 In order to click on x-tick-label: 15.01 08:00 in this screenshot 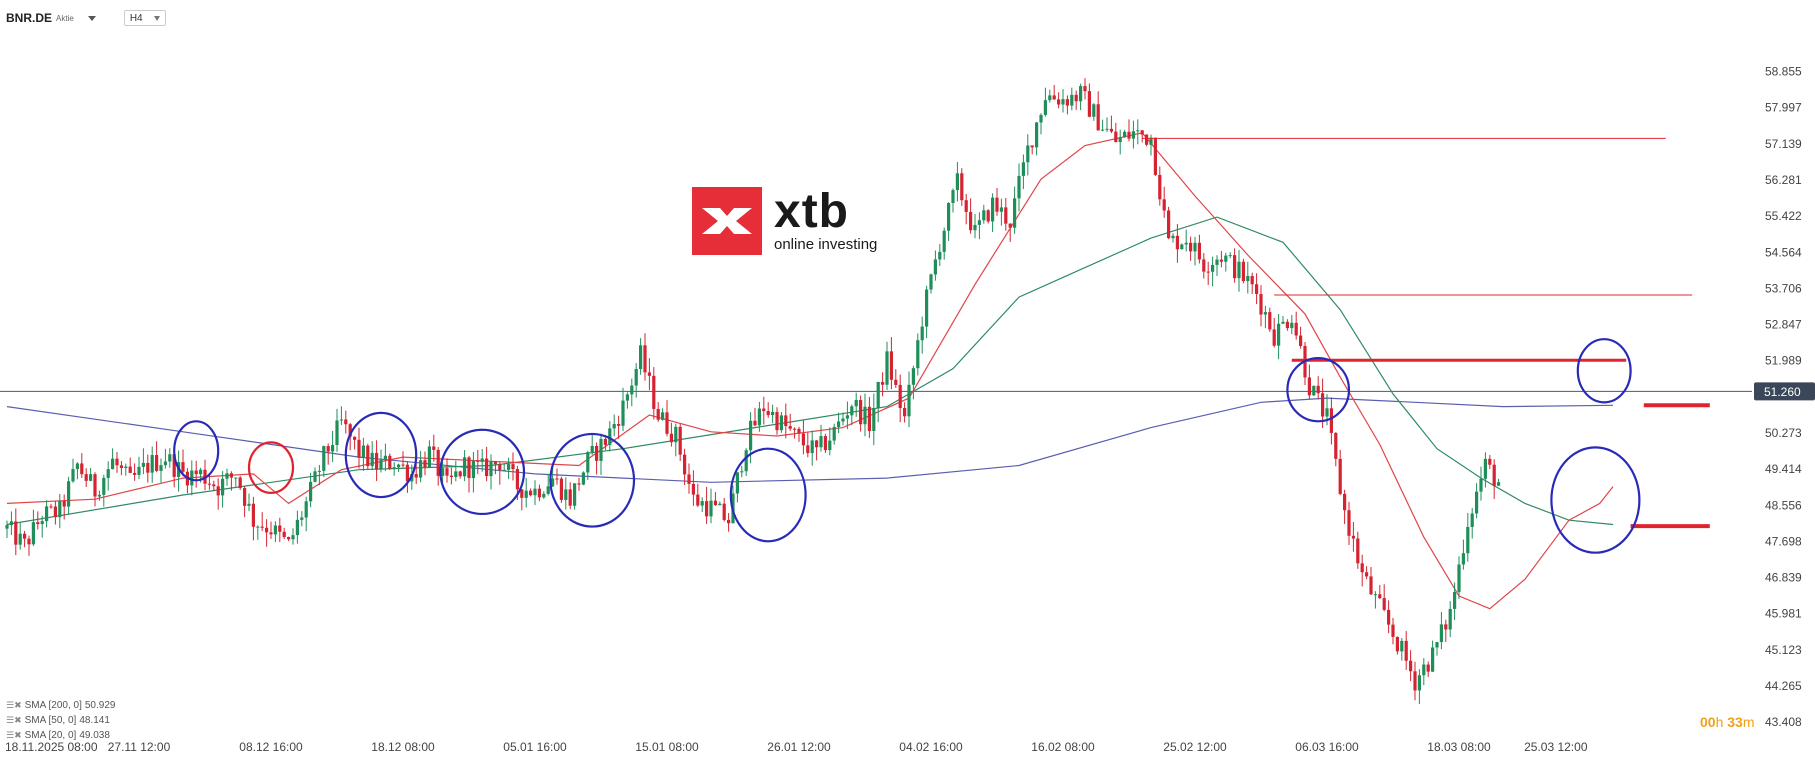, I will do `click(667, 747)`.